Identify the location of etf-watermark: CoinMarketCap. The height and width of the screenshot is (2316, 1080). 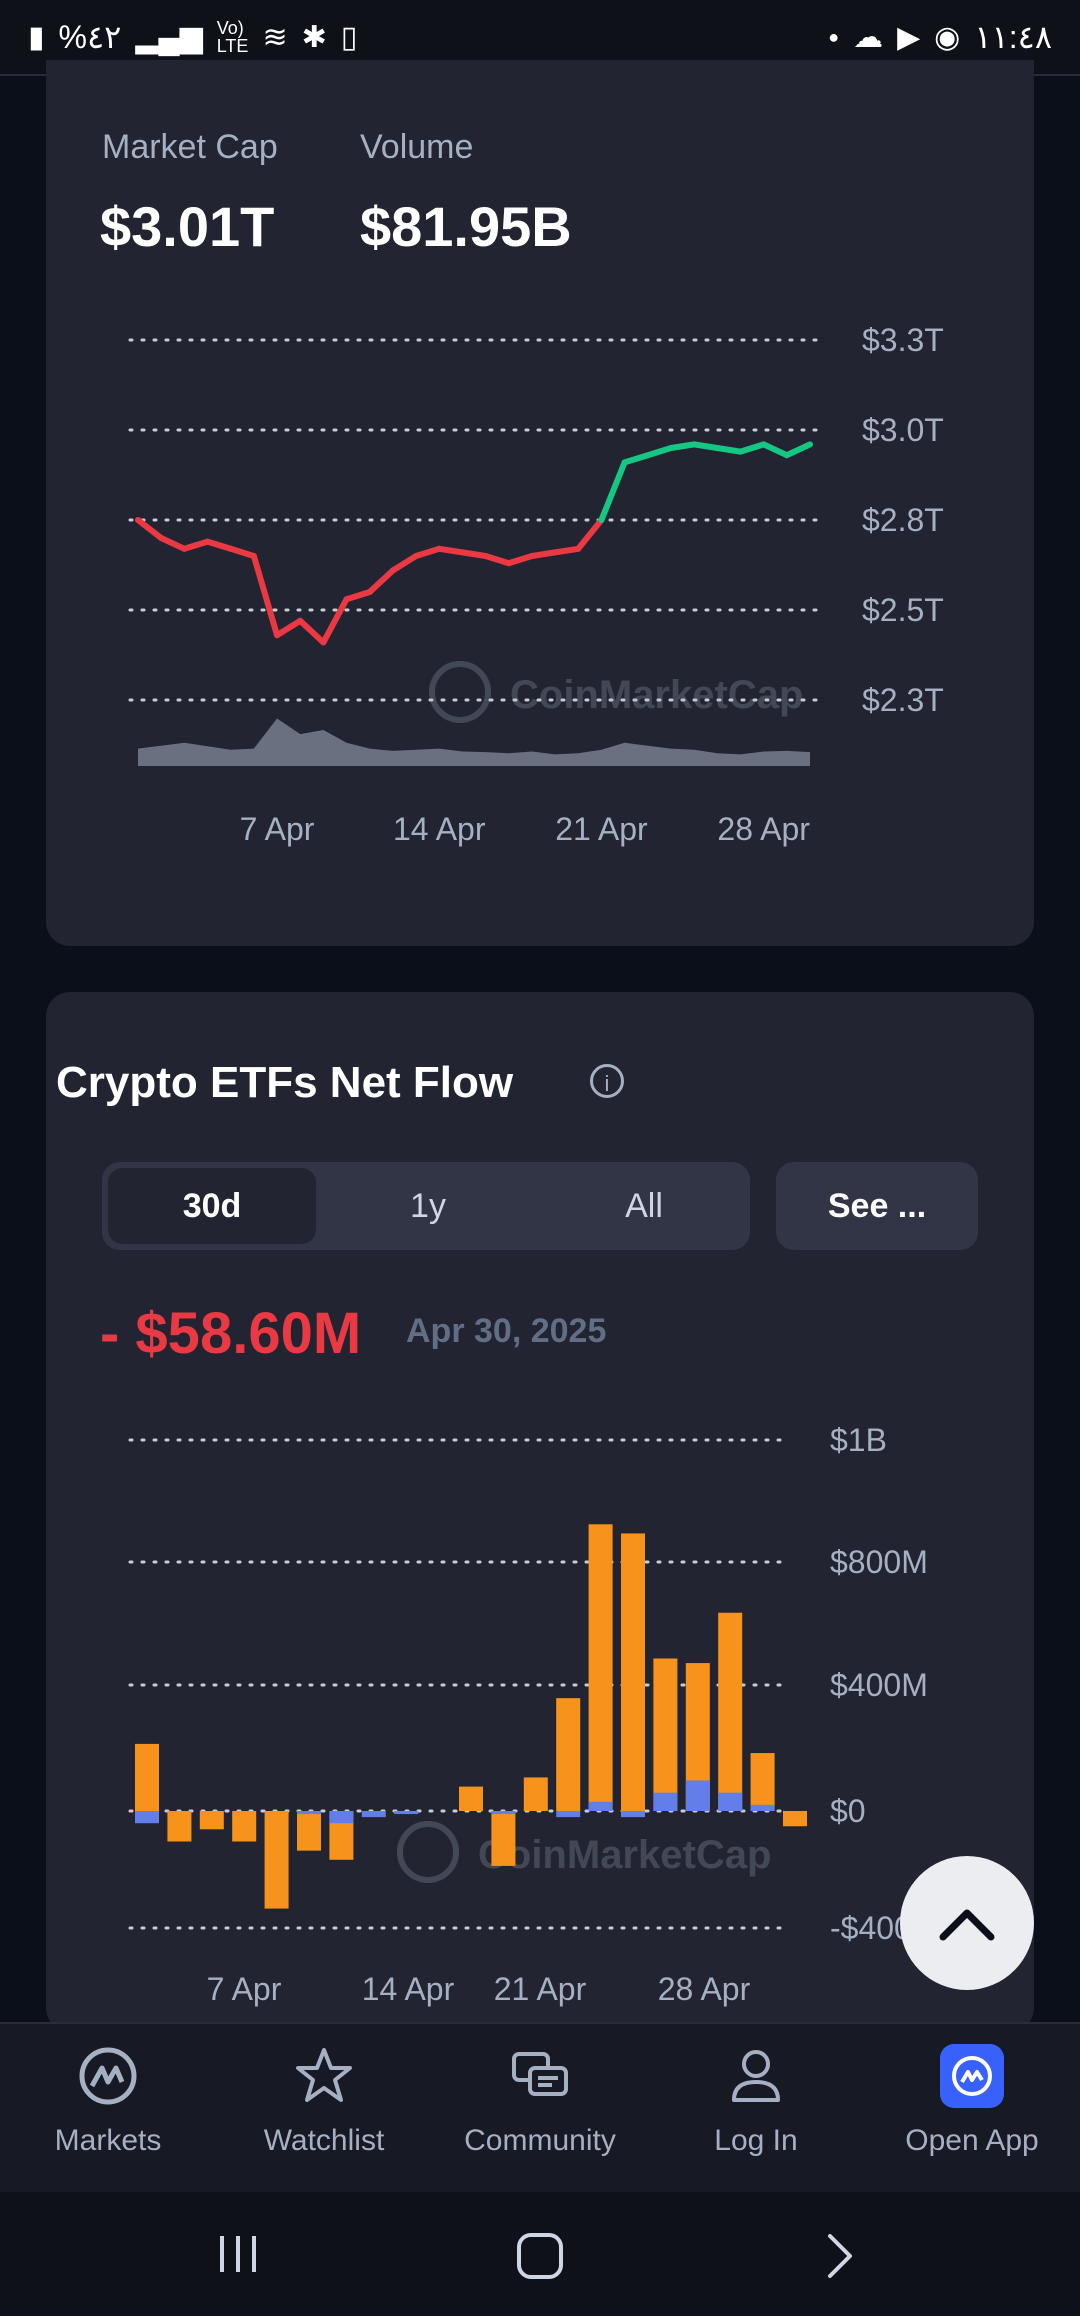
(624, 1855).